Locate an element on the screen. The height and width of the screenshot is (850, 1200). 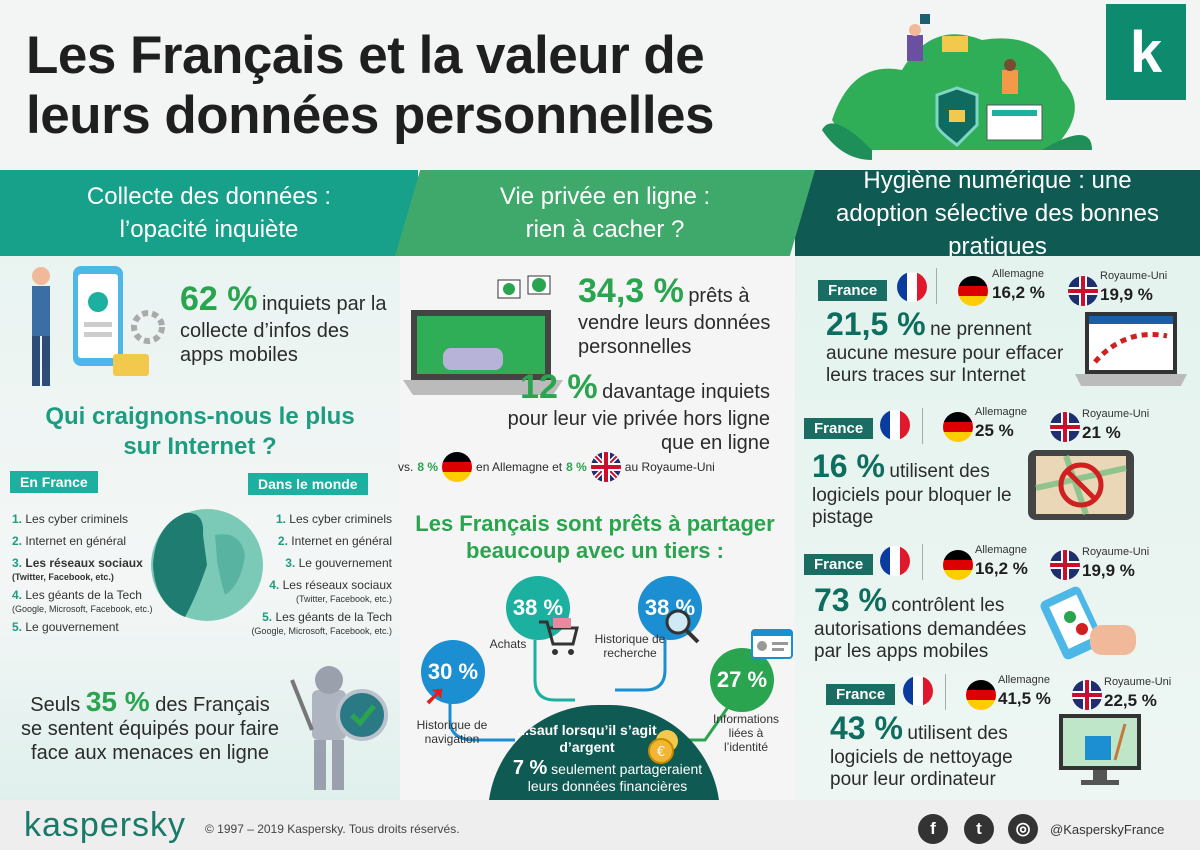
fr-value: 73 % is located at coordinates (850, 600).